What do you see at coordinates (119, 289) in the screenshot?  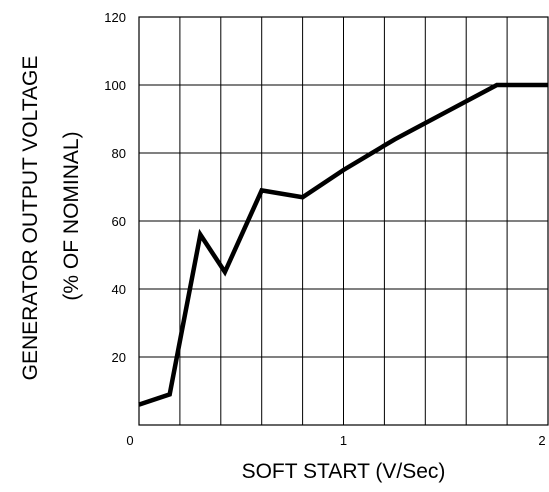 I see `y-tick-label: 40` at bounding box center [119, 289].